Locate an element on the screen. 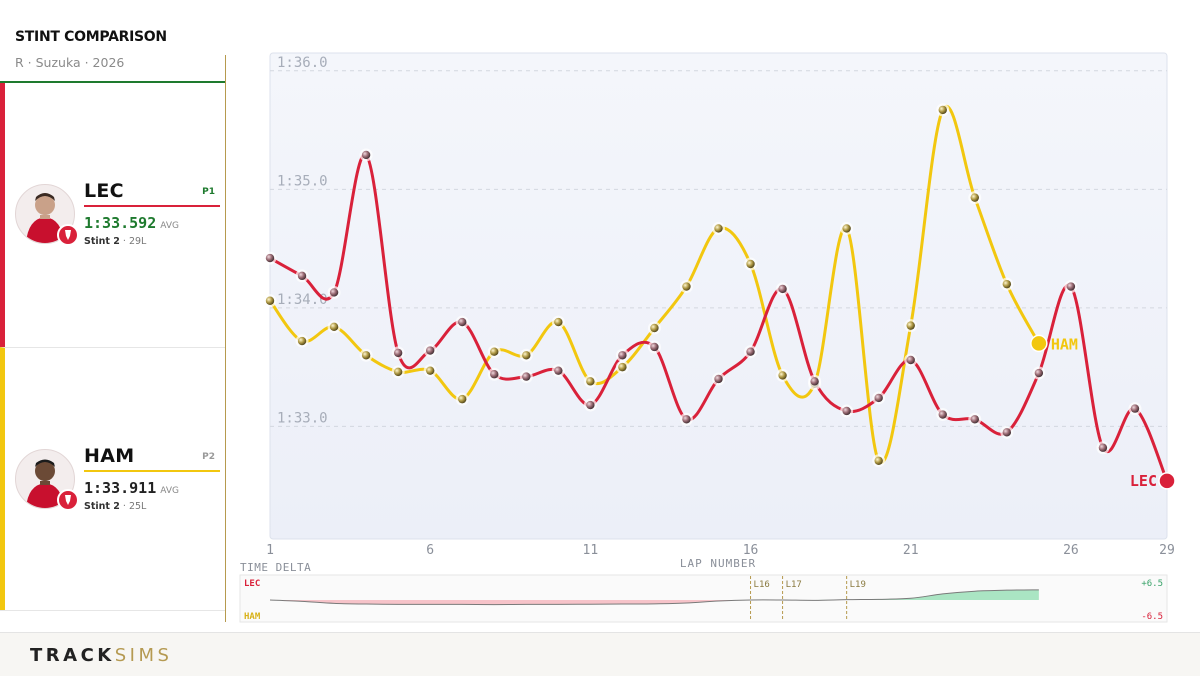  driver-card-lec: LEC P1 1:33.592 AVG Stint 2 · 29L is located at coordinates (112, 215).